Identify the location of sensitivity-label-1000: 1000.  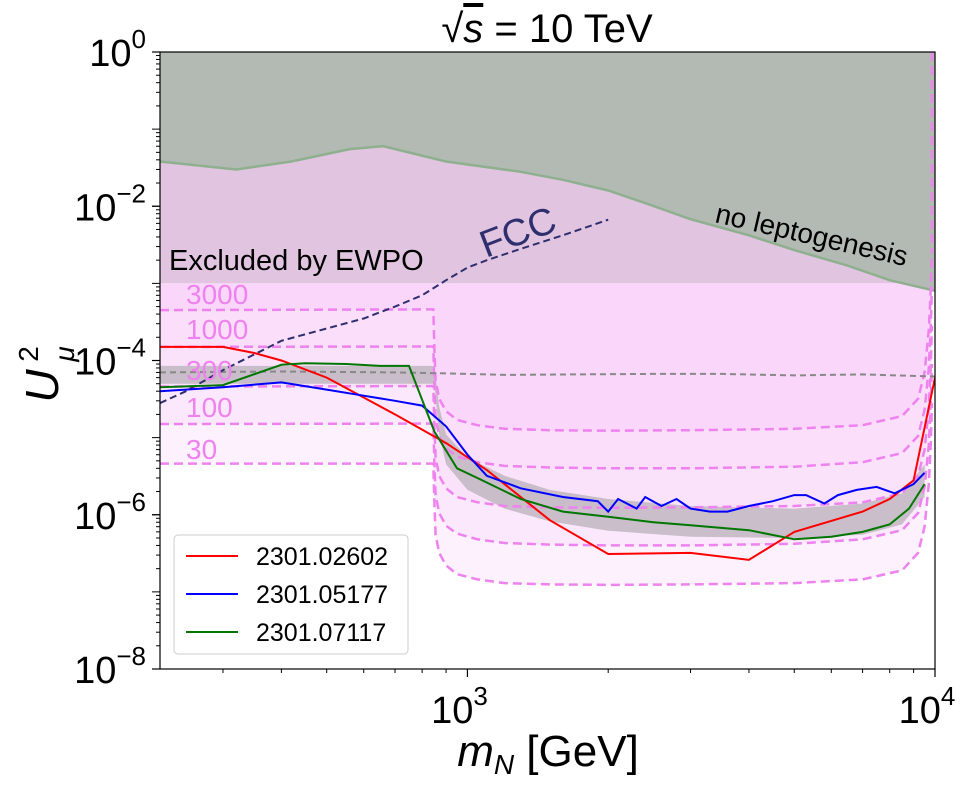
(217, 329).